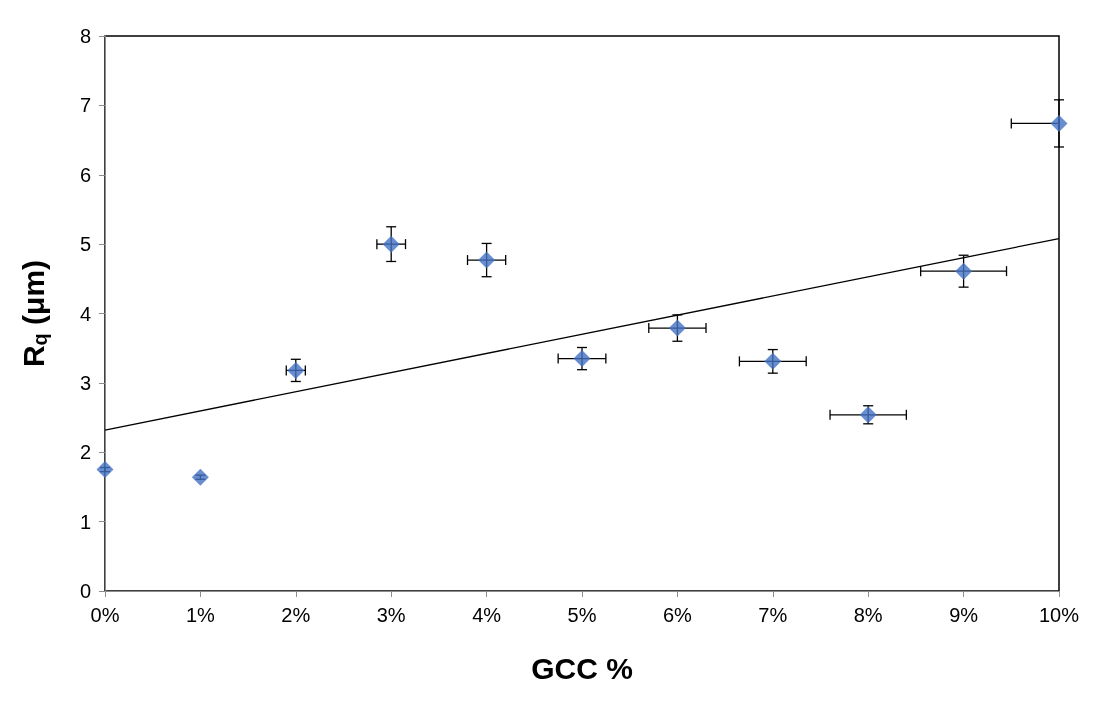  What do you see at coordinates (1059, 615) in the screenshot?
I see `x-tick-label: 10%` at bounding box center [1059, 615].